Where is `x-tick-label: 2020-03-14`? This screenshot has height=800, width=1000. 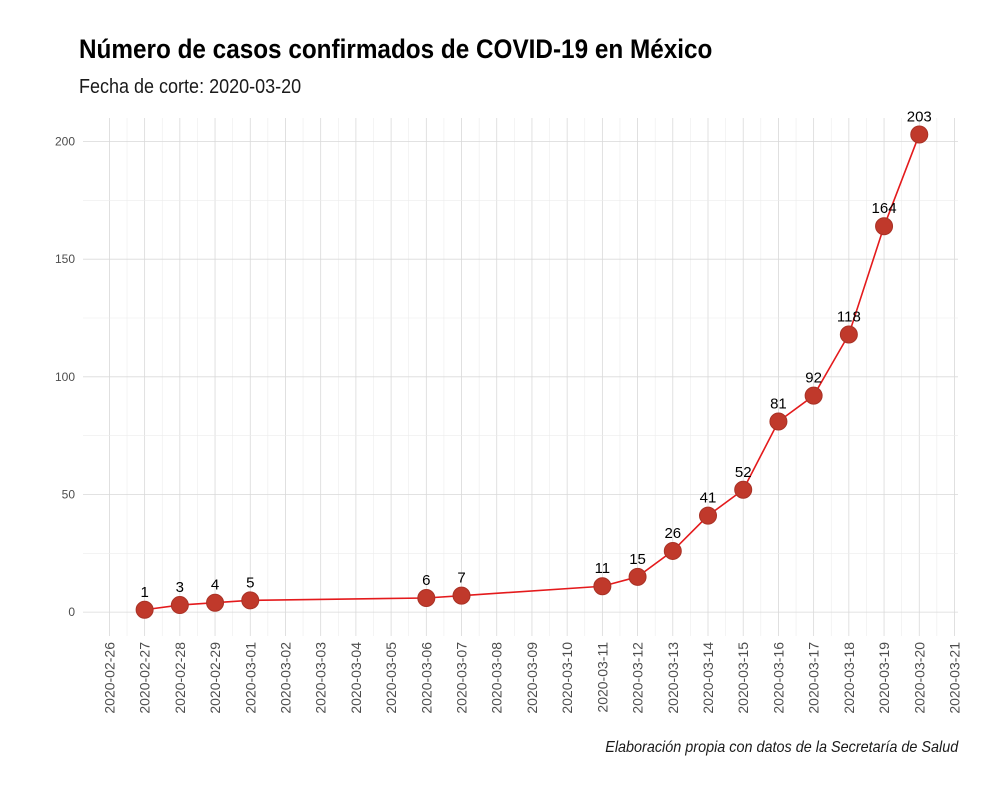 x-tick-label: 2020-03-14 is located at coordinates (708, 678).